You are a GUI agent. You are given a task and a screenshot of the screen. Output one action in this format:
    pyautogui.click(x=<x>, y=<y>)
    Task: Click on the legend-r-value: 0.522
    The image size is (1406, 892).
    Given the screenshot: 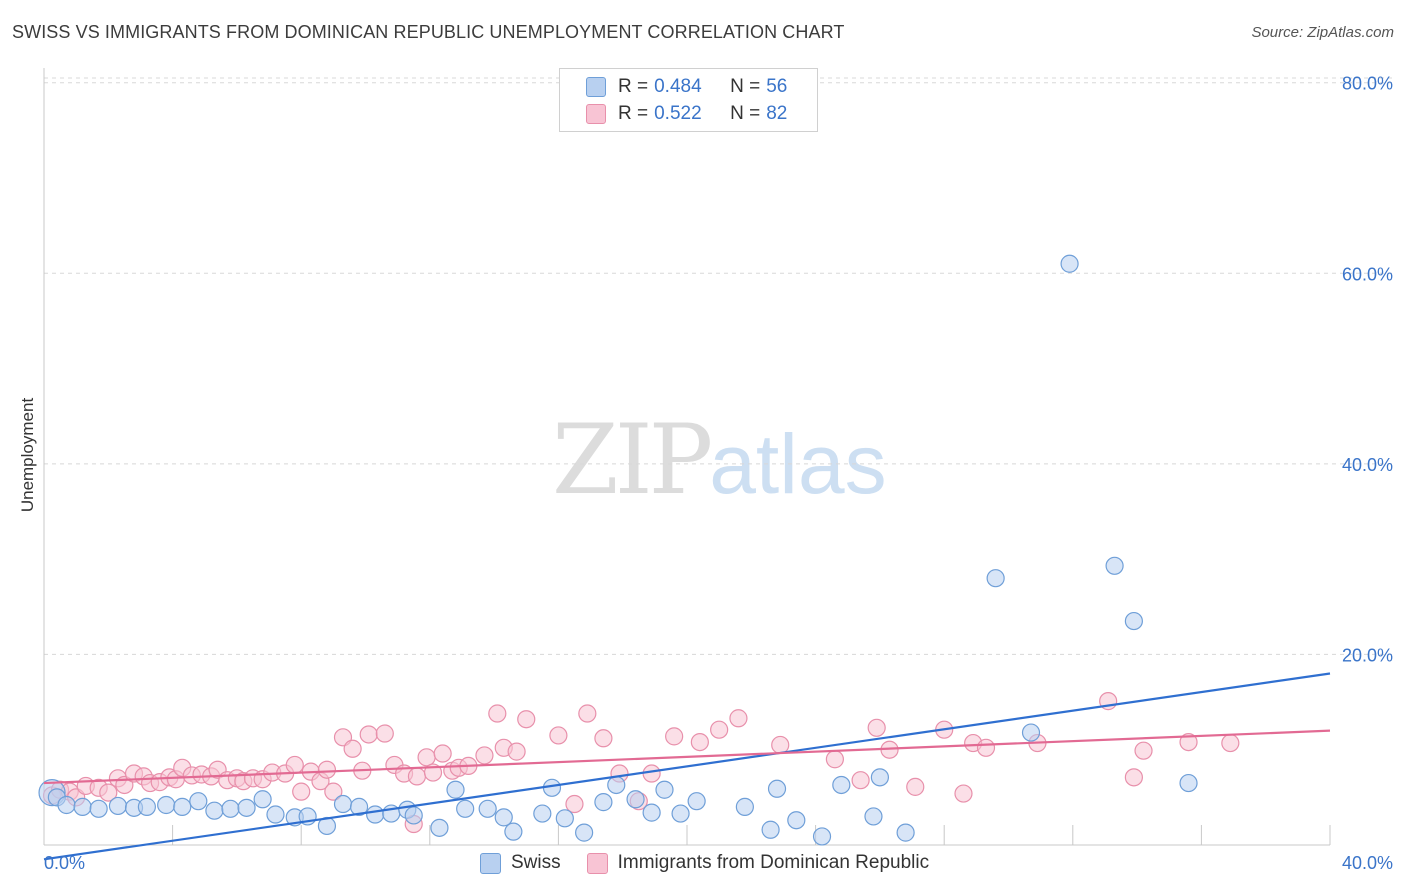 What is the action you would take?
    pyautogui.click(x=678, y=113)
    